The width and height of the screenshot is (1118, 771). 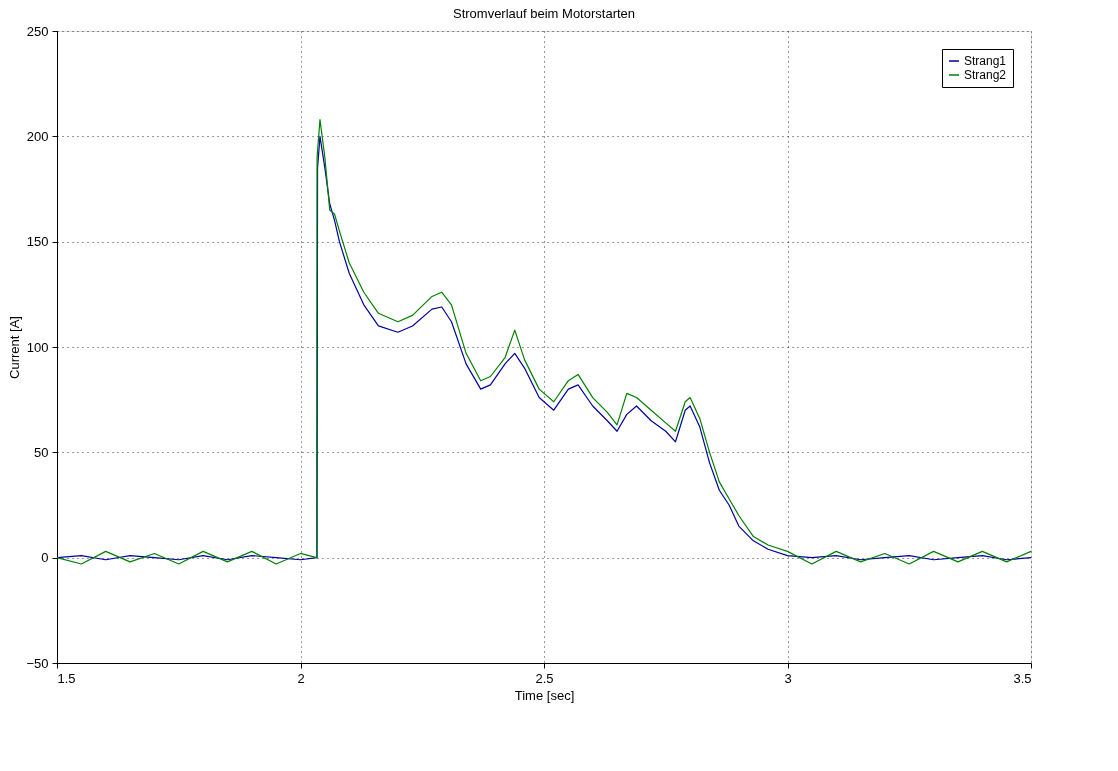 What do you see at coordinates (544, 13) in the screenshot?
I see `chart-title: Stromverlauf beim Motorstarten` at bounding box center [544, 13].